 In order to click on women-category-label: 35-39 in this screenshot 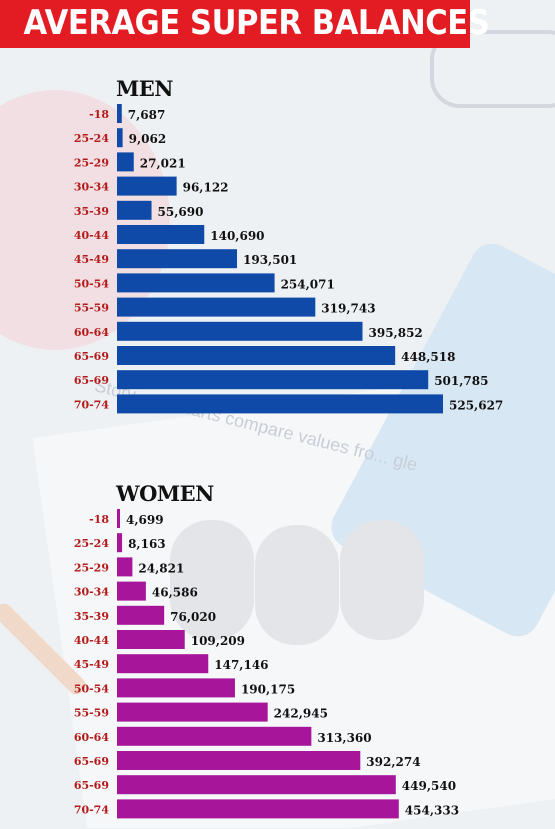, I will do `click(91, 616)`.